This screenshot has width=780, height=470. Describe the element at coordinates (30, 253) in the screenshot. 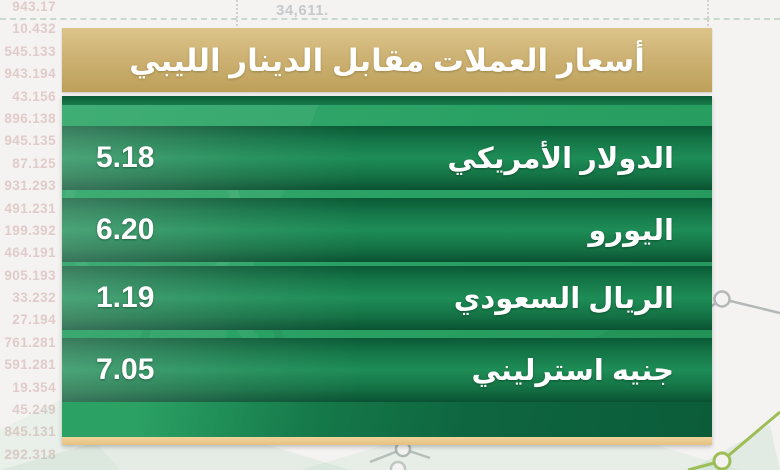

I see `ticker-value: 464.191` at that location.